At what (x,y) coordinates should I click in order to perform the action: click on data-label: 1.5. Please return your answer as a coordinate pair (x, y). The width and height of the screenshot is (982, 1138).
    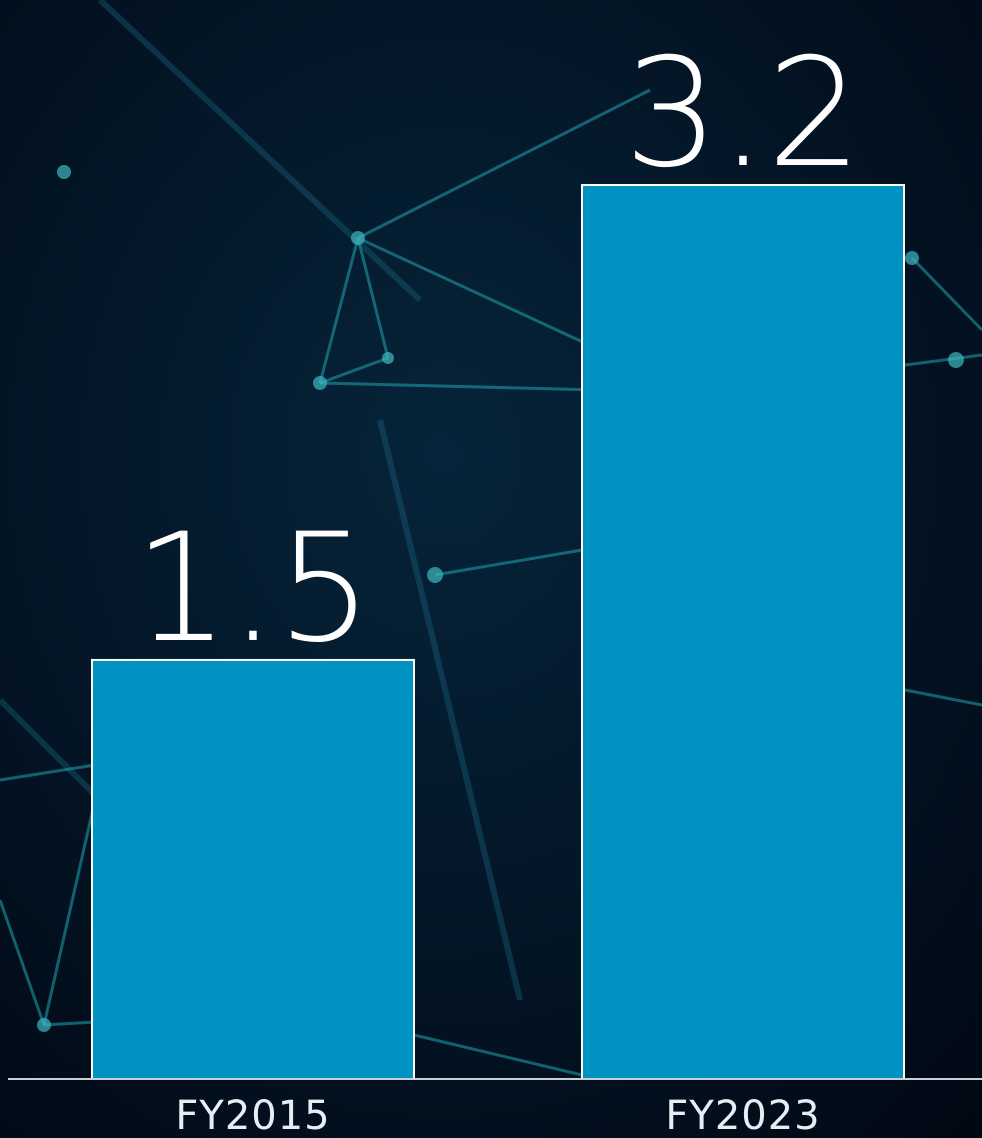
    Looking at the image, I should click on (253, 589).